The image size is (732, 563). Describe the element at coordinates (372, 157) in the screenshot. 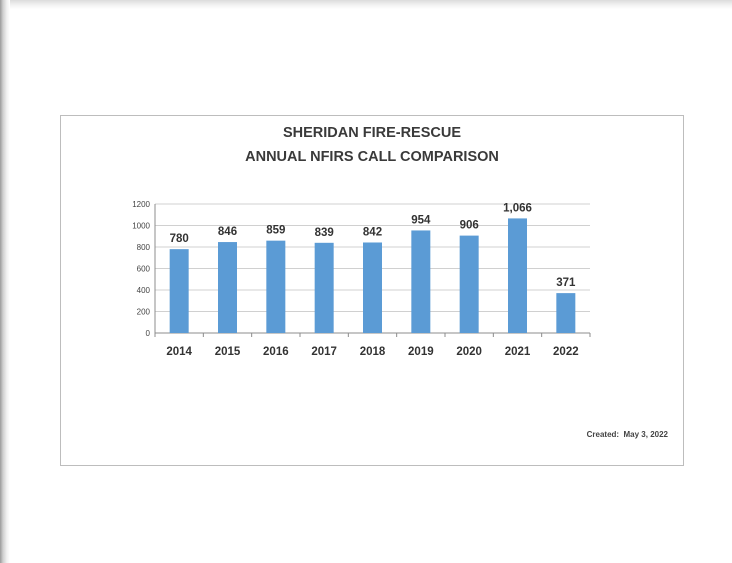

I see `chart-subtitle: ANNUAL NFIRS CALL COMPARISON` at that location.